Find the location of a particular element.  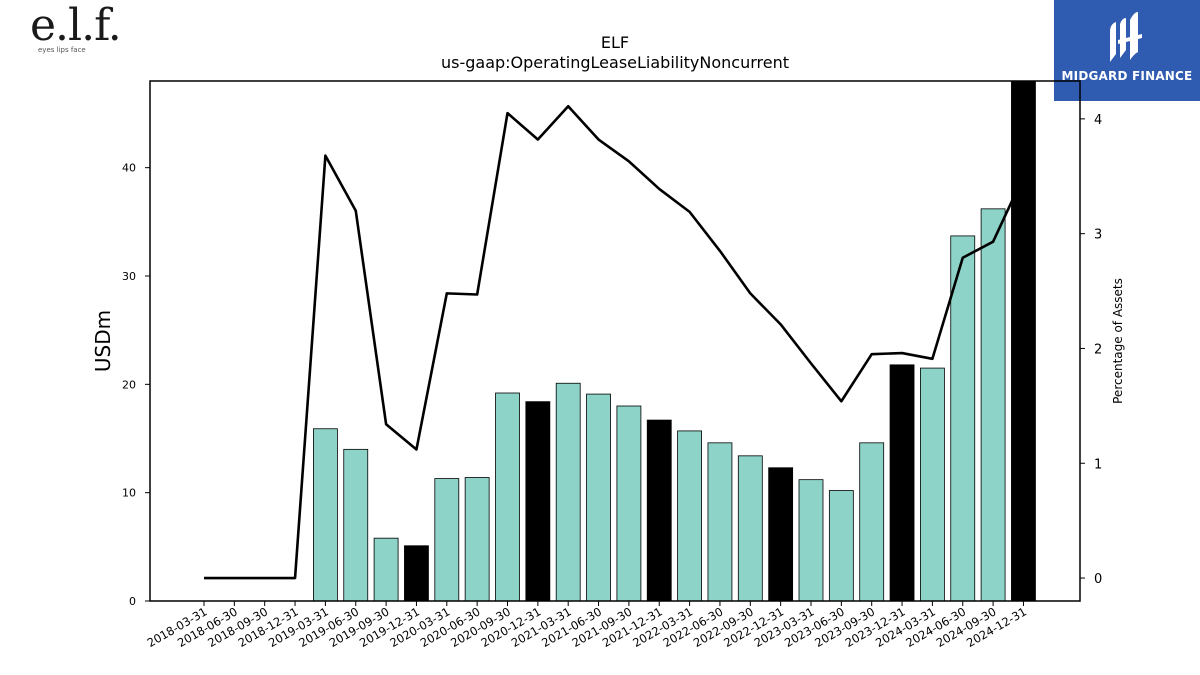

y-tick-label: 40 is located at coordinates (129, 168).